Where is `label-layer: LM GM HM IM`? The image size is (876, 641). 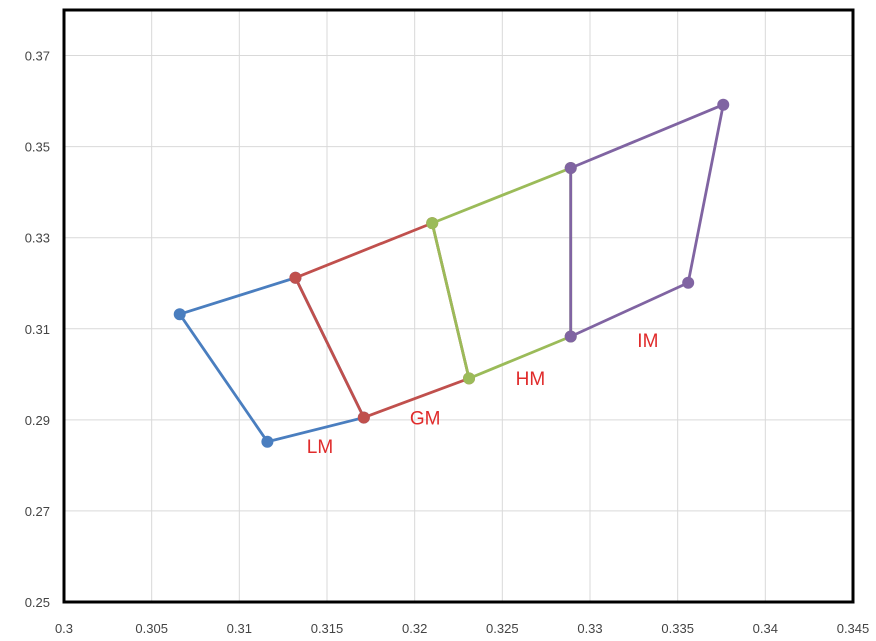
label-layer: LM GM HM IM is located at coordinates (483, 394).